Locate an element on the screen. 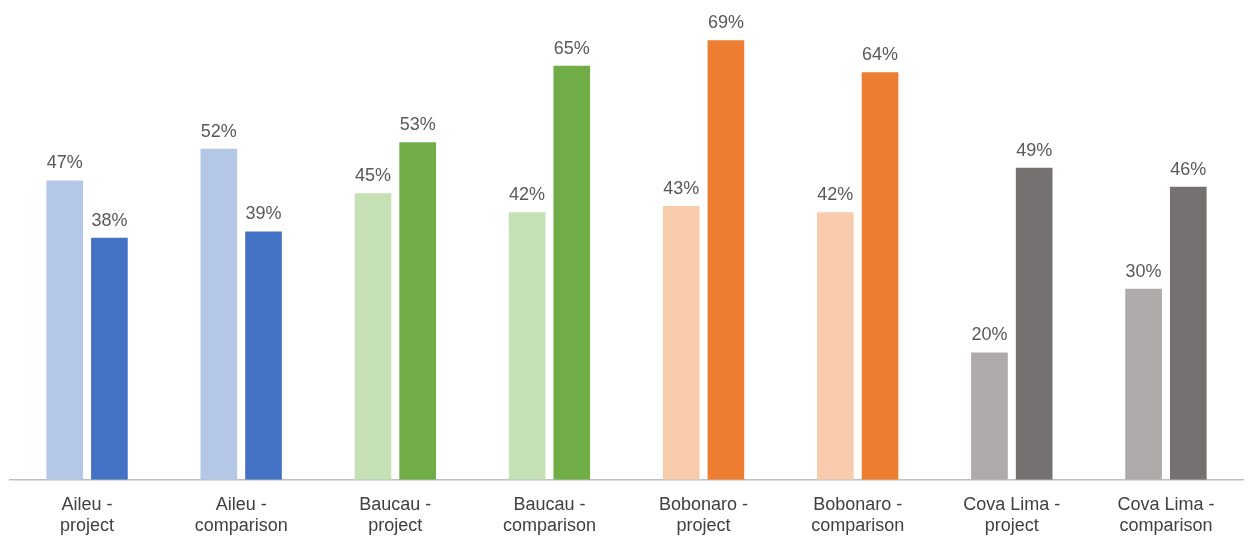 The width and height of the screenshot is (1253, 555). x-tick-label: Aileu - comparison is located at coordinates (241, 514).